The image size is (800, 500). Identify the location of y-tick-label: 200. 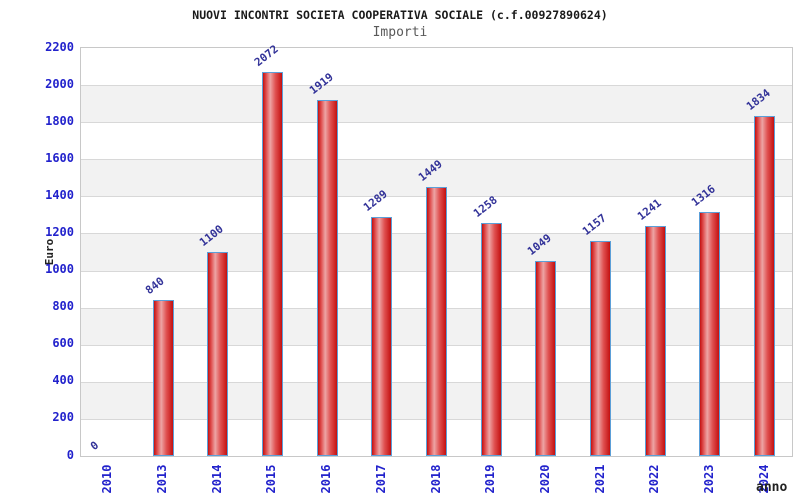
(63, 417).